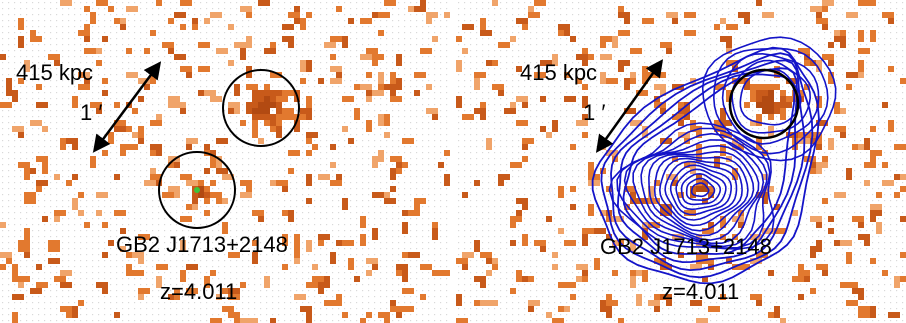  Describe the element at coordinates (768, 105) in the screenshot. I see `right-upper-source-pixels` at that location.